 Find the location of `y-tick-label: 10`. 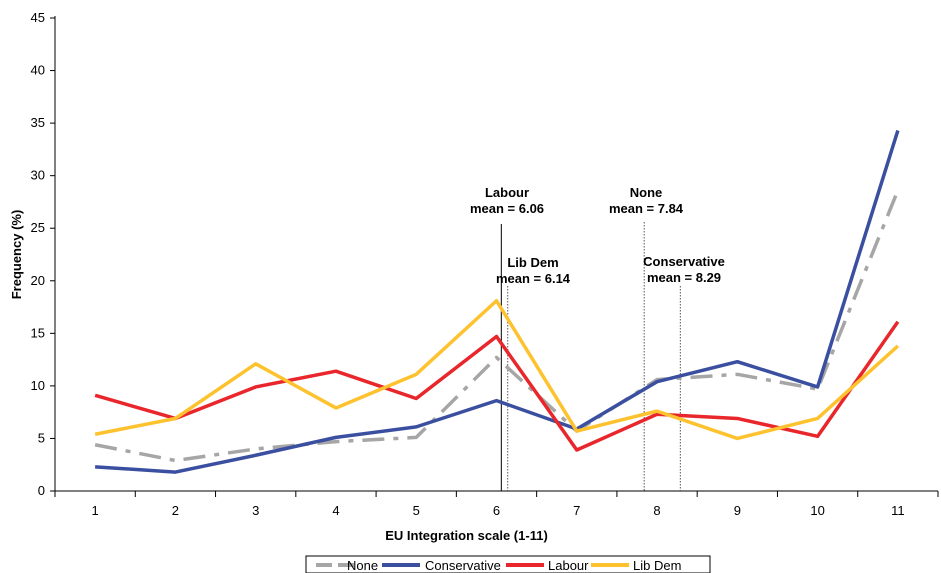

y-tick-label: 10 is located at coordinates (38, 385).